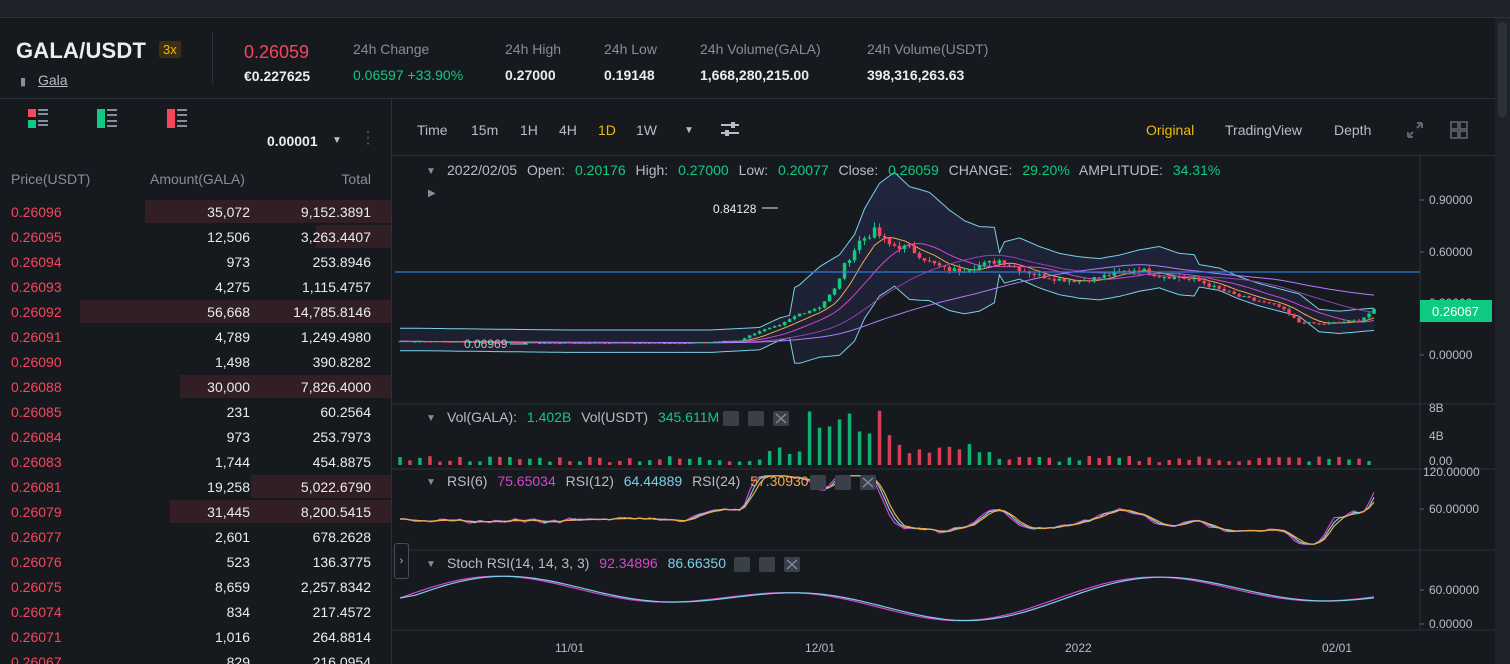 The image size is (1510, 664). What do you see at coordinates (195, 636) in the screenshot?
I see `ask-row: 0.26071 1,016 264.8814` at bounding box center [195, 636].